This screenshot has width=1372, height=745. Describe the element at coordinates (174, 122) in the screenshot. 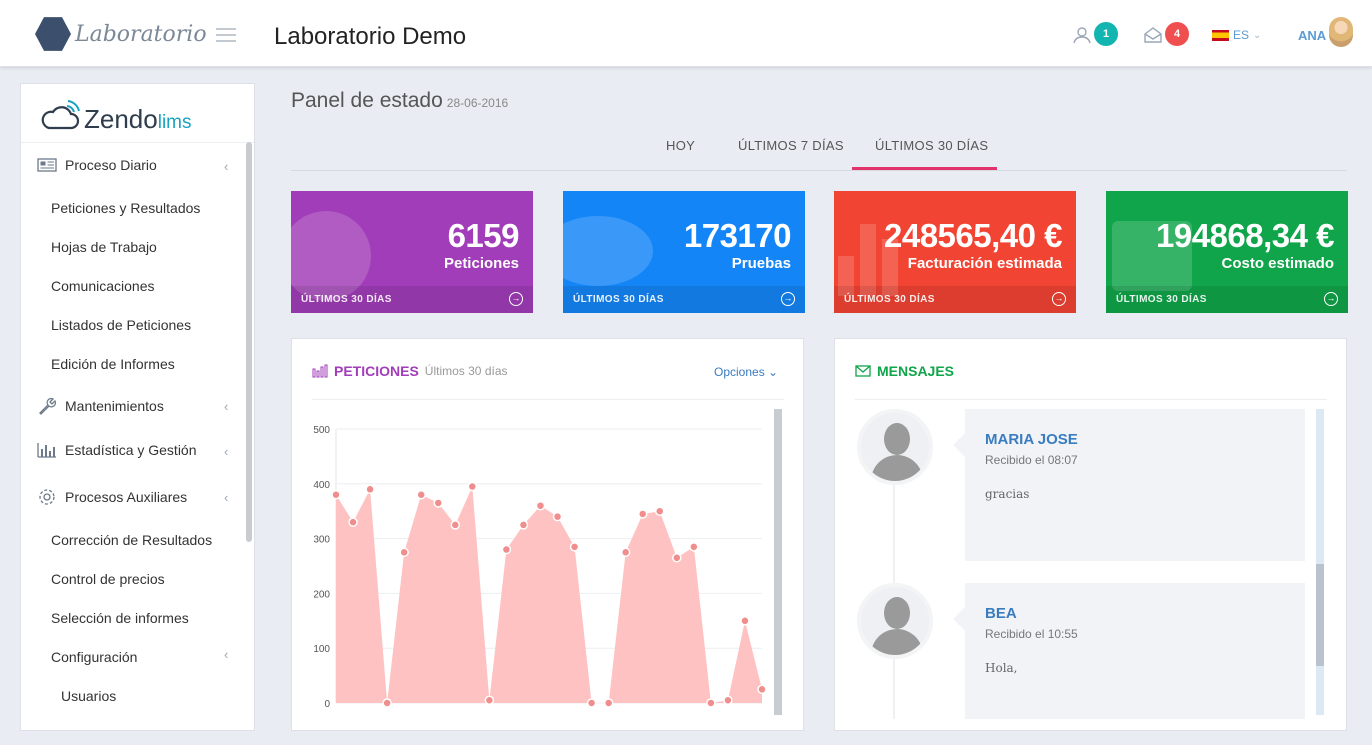

I see `zendo-logo-sub: lims` at that location.